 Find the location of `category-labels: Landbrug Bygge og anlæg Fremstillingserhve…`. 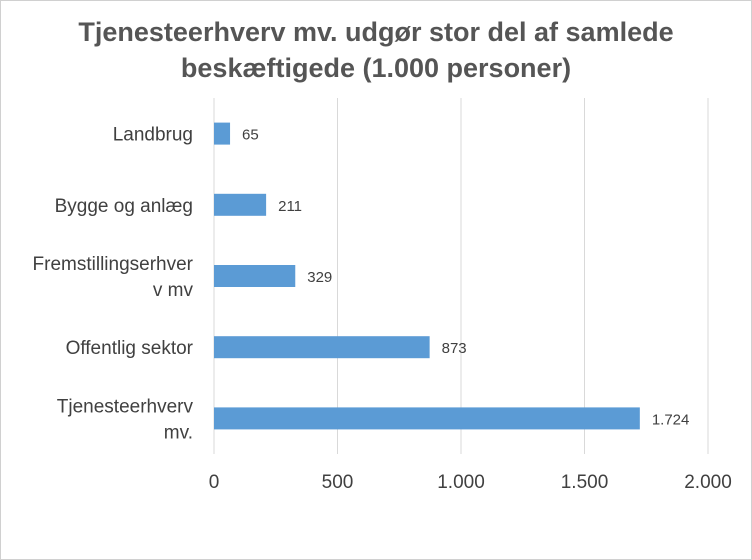

category-labels: Landbrug Bygge og anlæg Fremstillingserhve… is located at coordinates (113, 284).